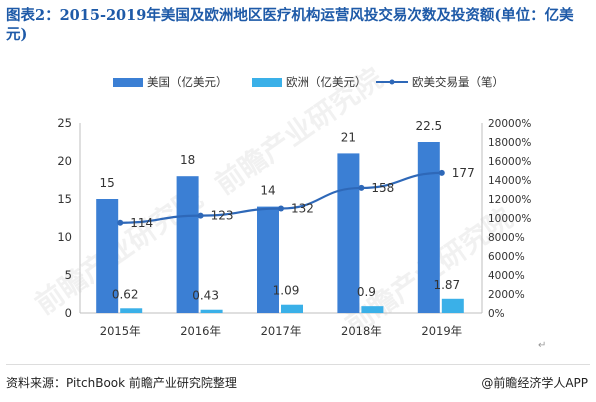 The height and width of the screenshot is (402, 596). What do you see at coordinates (542, 345) in the screenshot?
I see `return-mark: ↵` at bounding box center [542, 345].